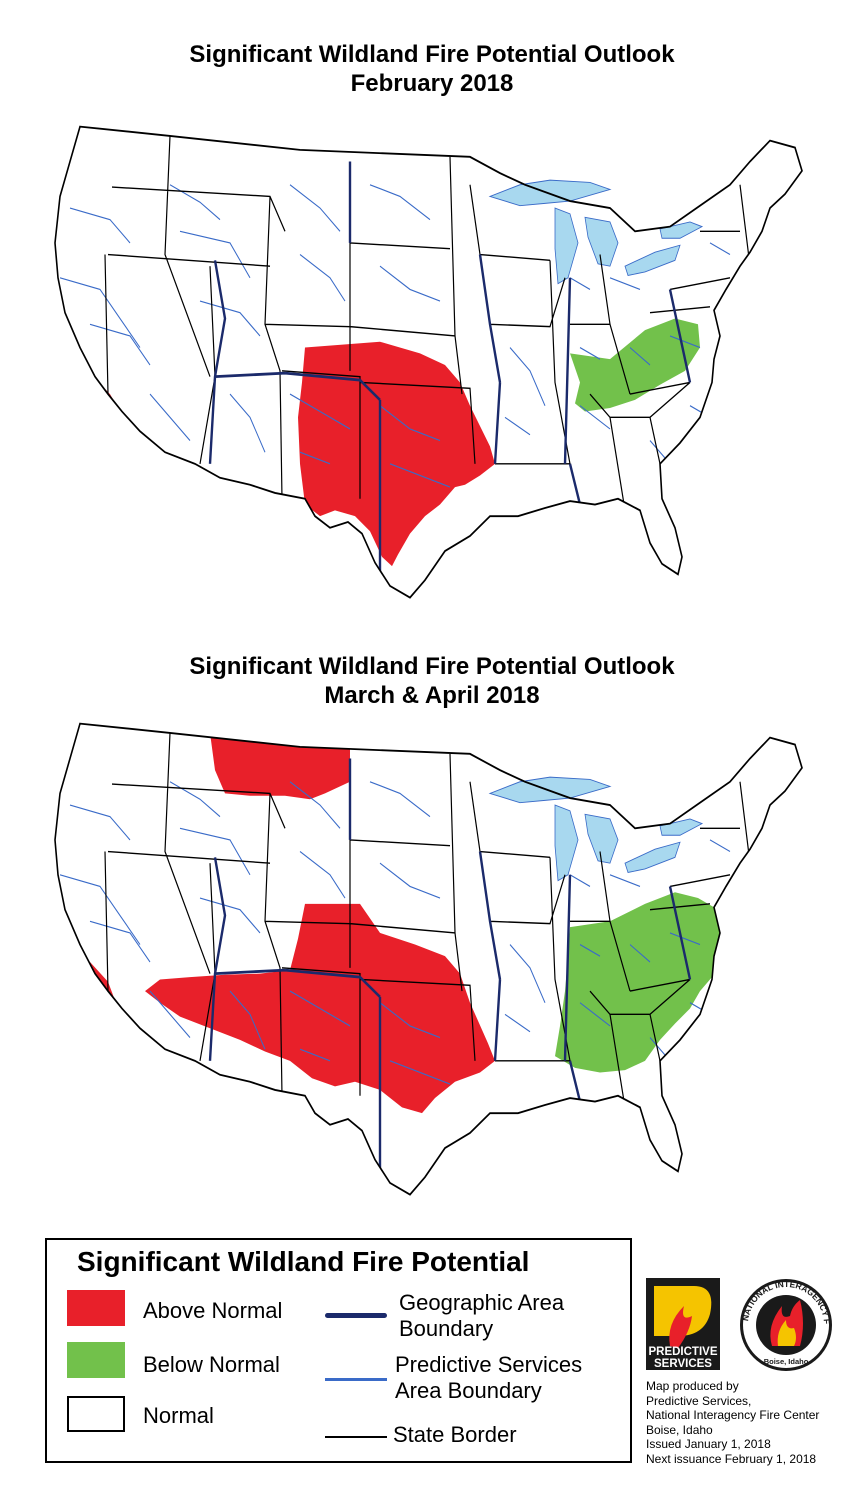 The width and height of the screenshot is (864, 1509). Describe the element at coordinates (683, 1364) in the screenshot. I see `predictive-logo-text2: SERVICES` at that location.